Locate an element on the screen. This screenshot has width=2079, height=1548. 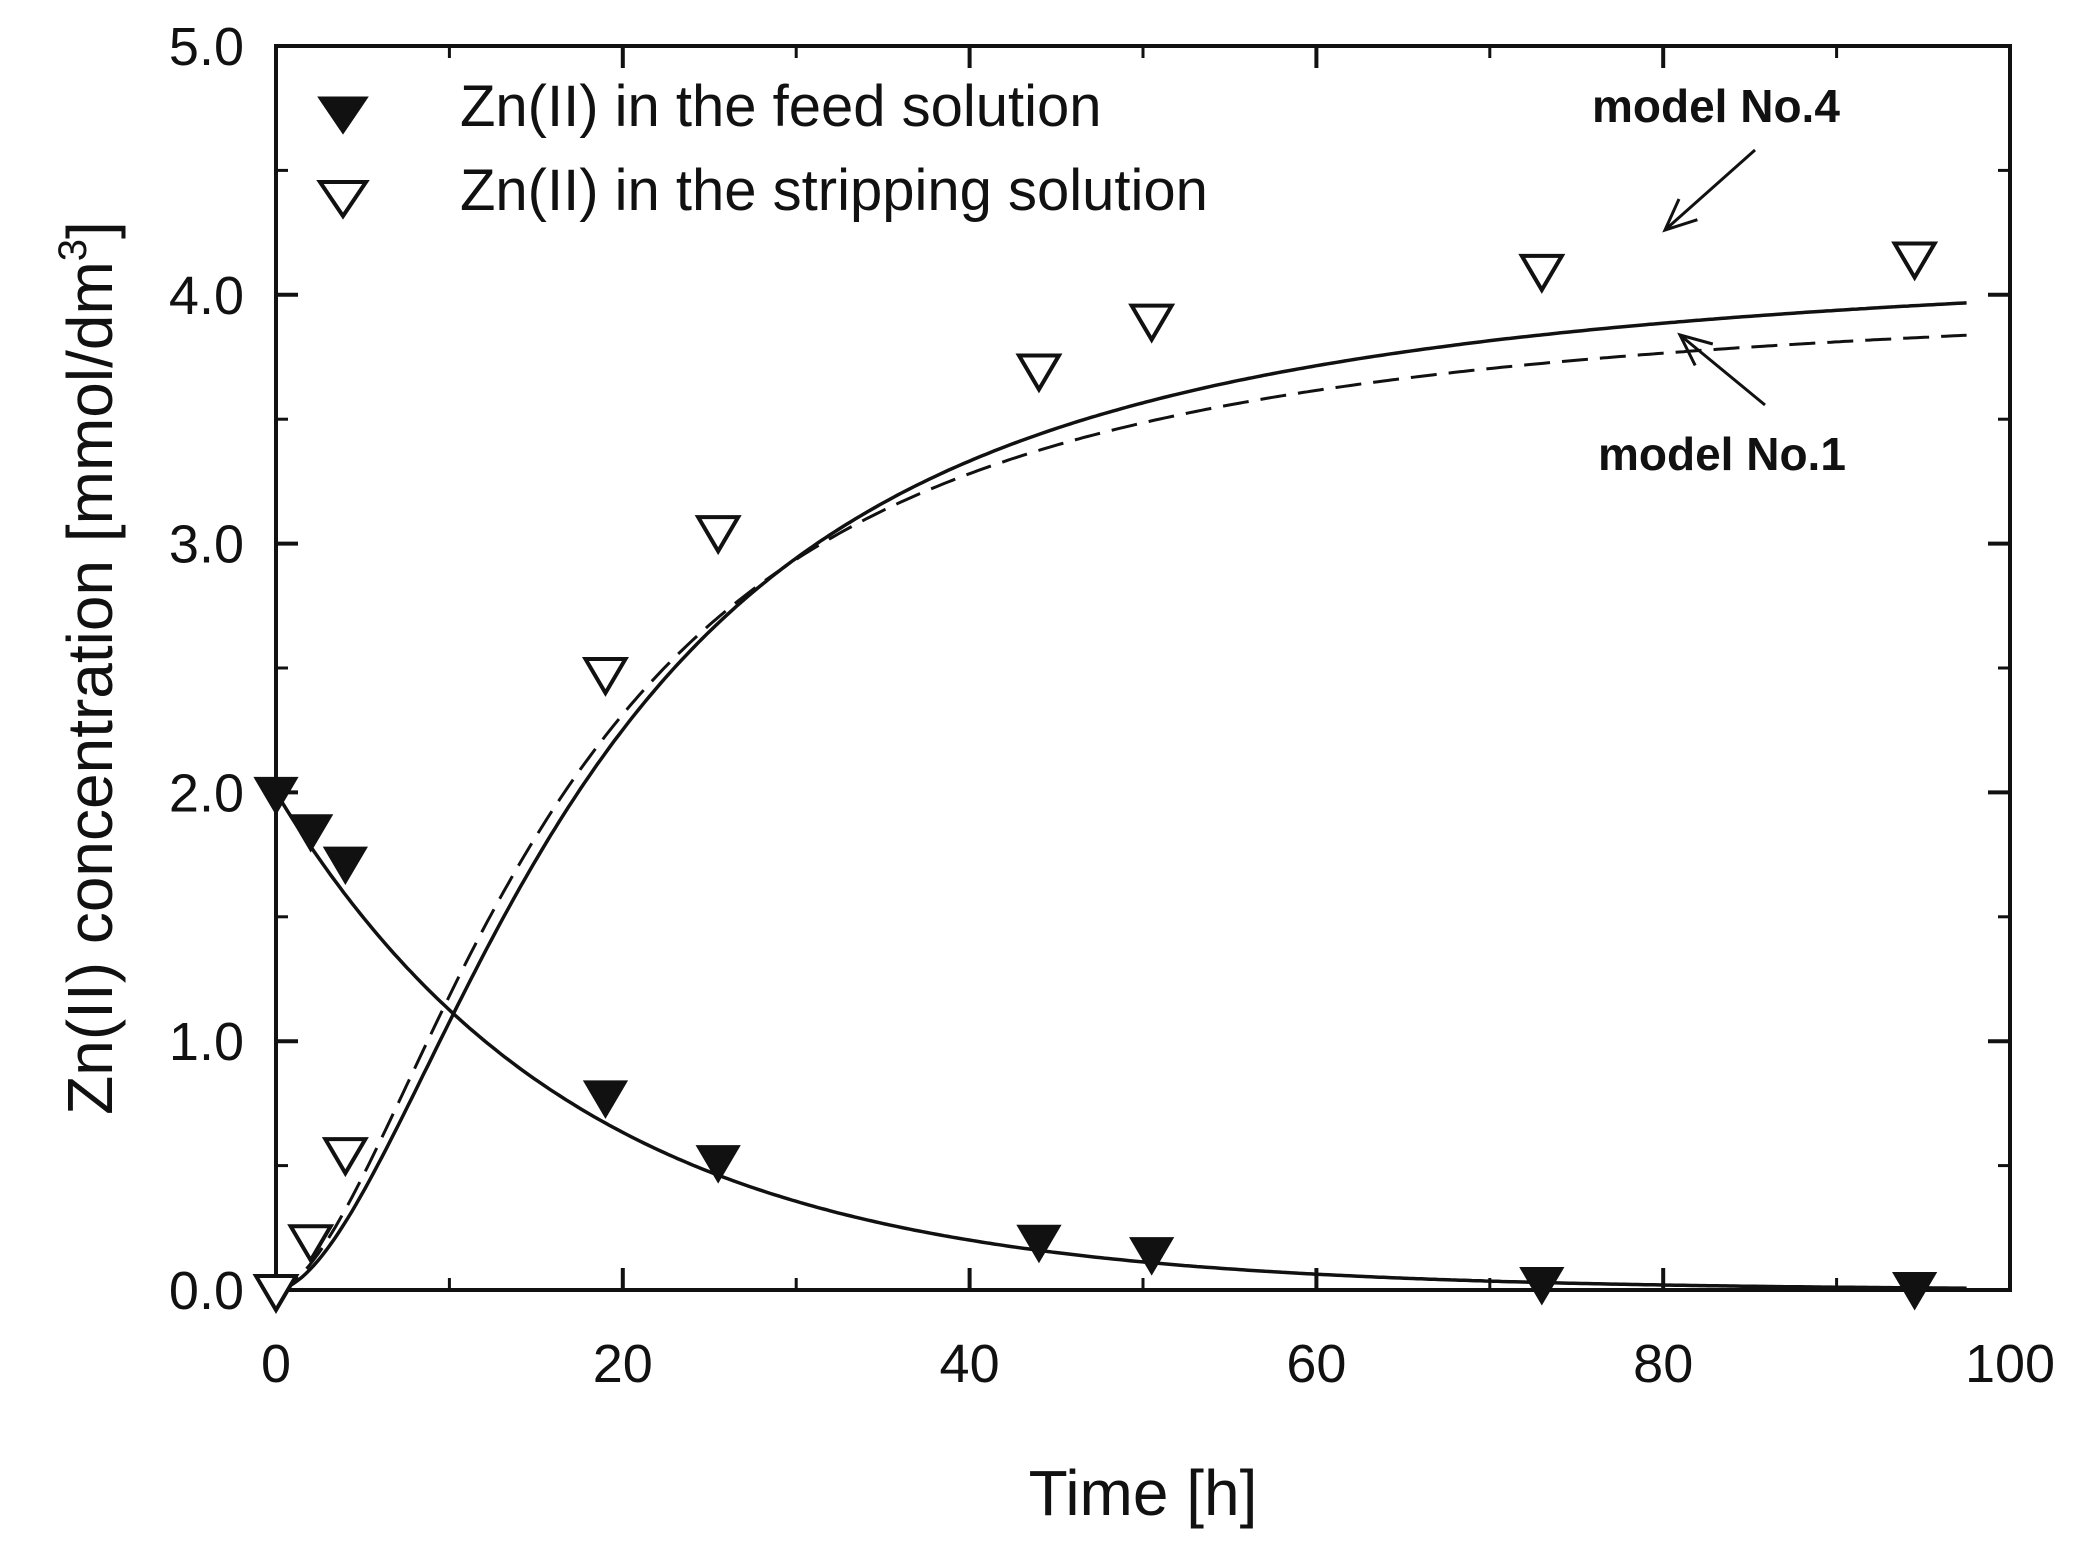
y-tick-label-3: 3.0 is located at coordinates (206, 545).